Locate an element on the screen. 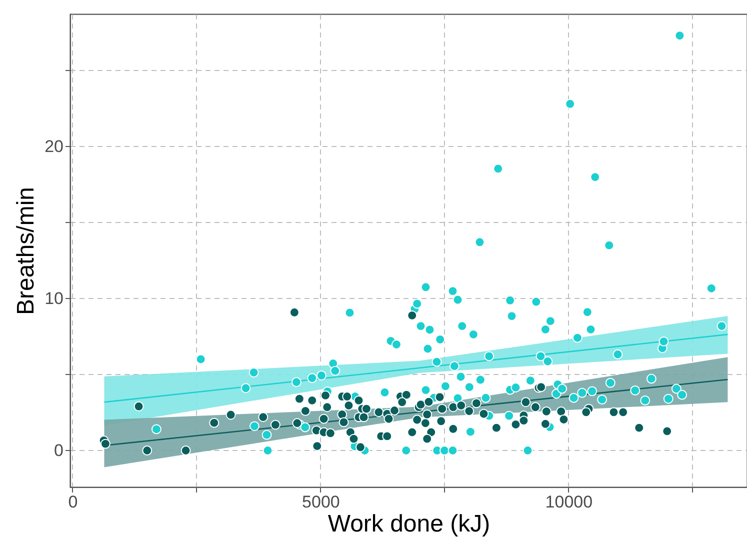 The image size is (747, 539). x-tick-label: 5000 is located at coordinates (321, 502).